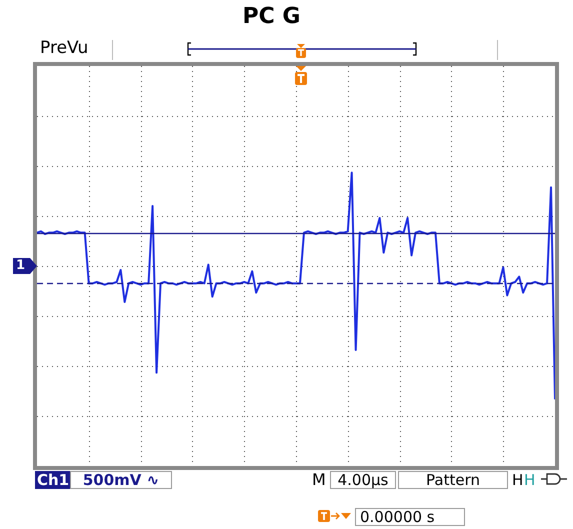 This screenshot has height=529, width=573. Describe the element at coordinates (363, 480) in the screenshot. I see `text: 4.00µs` at that location.